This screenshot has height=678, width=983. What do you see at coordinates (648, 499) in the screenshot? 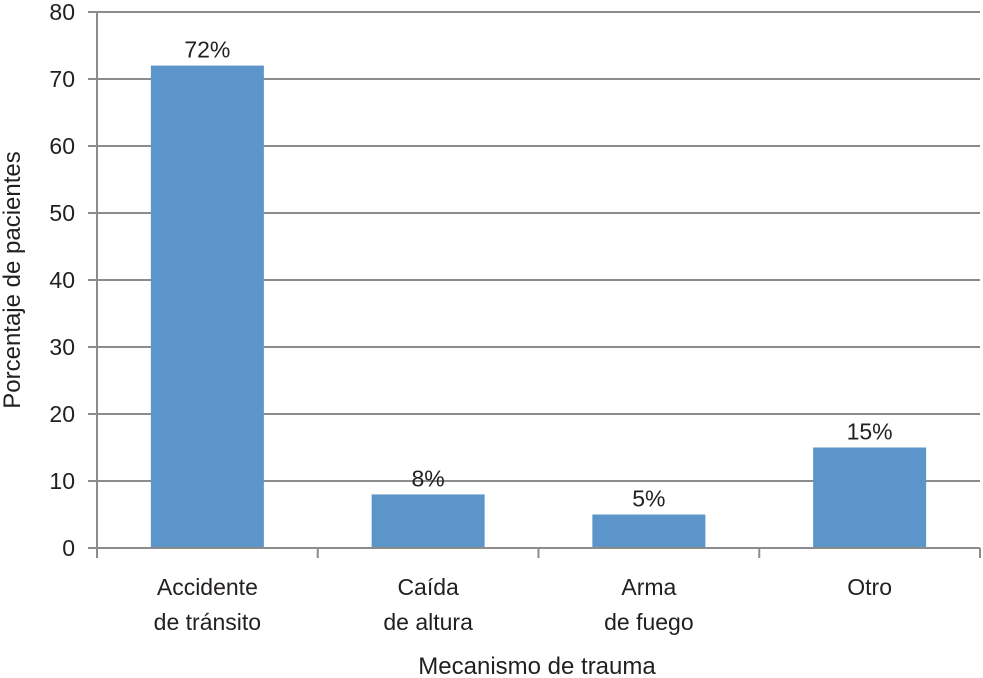
I see `data-label: 5%` at bounding box center [648, 499].